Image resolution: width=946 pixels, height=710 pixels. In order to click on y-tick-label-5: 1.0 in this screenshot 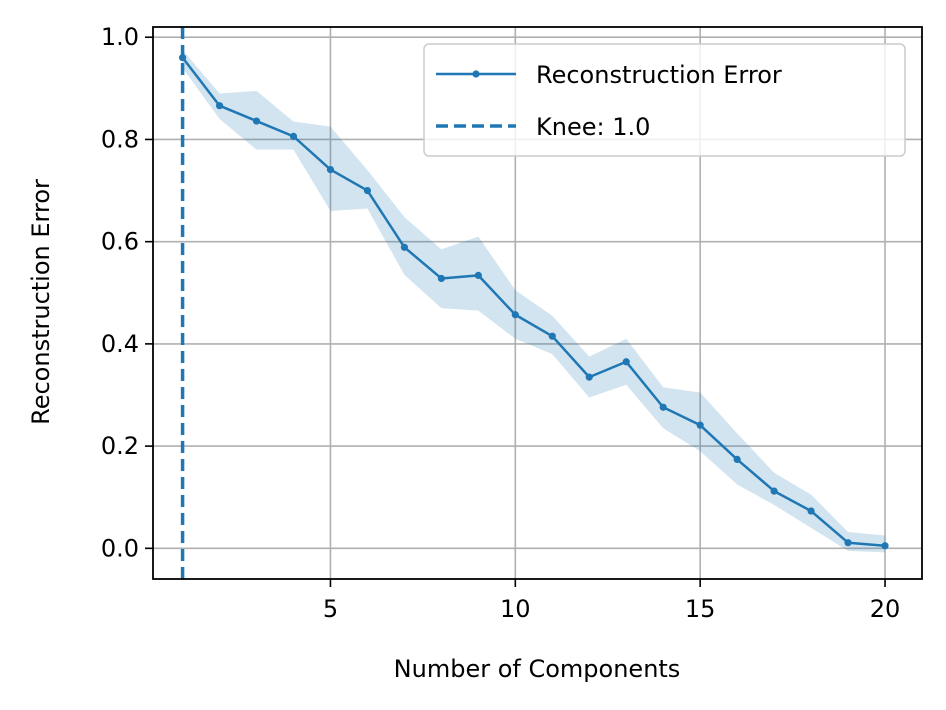, I will do `click(120, 37)`.